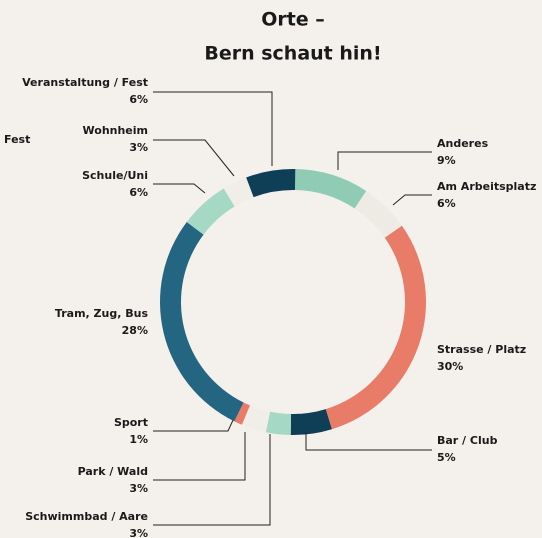 The width and height of the screenshot is (542, 538). What do you see at coordinates (481, 349) in the screenshot?
I see `slice-label: Strasse / Platz` at bounding box center [481, 349].